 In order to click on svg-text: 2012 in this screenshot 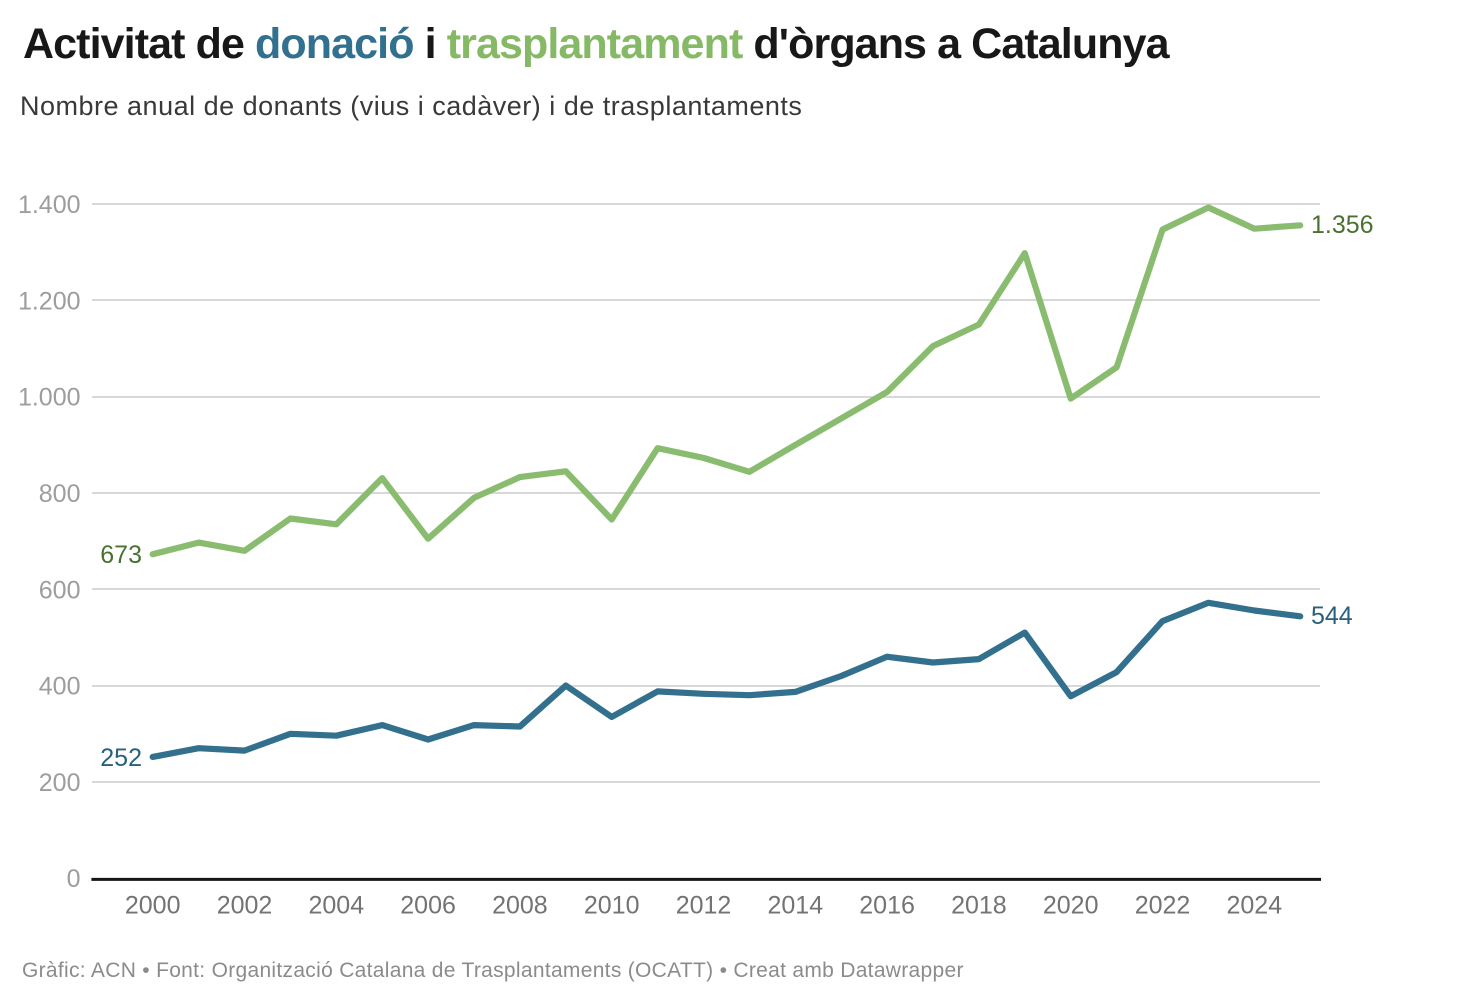, I will do `click(704, 905)`.